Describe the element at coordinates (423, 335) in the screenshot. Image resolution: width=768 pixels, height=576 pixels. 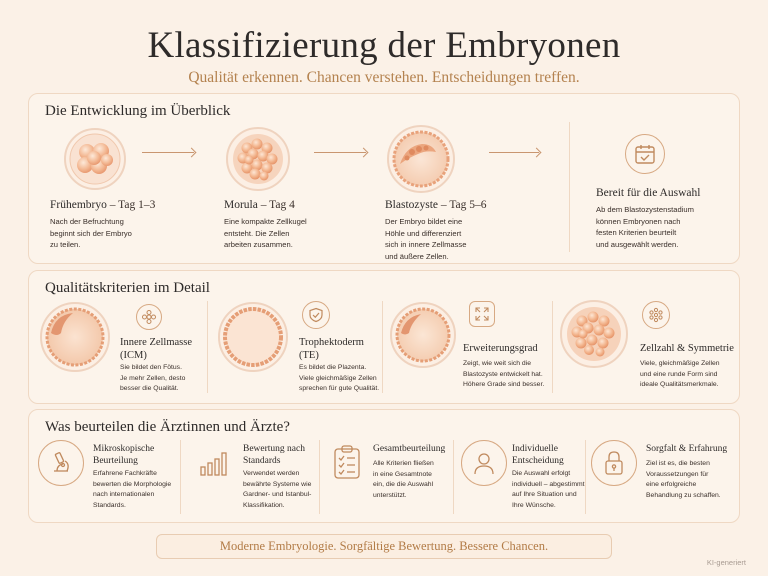
I see `expansion-embryo-image` at that location.